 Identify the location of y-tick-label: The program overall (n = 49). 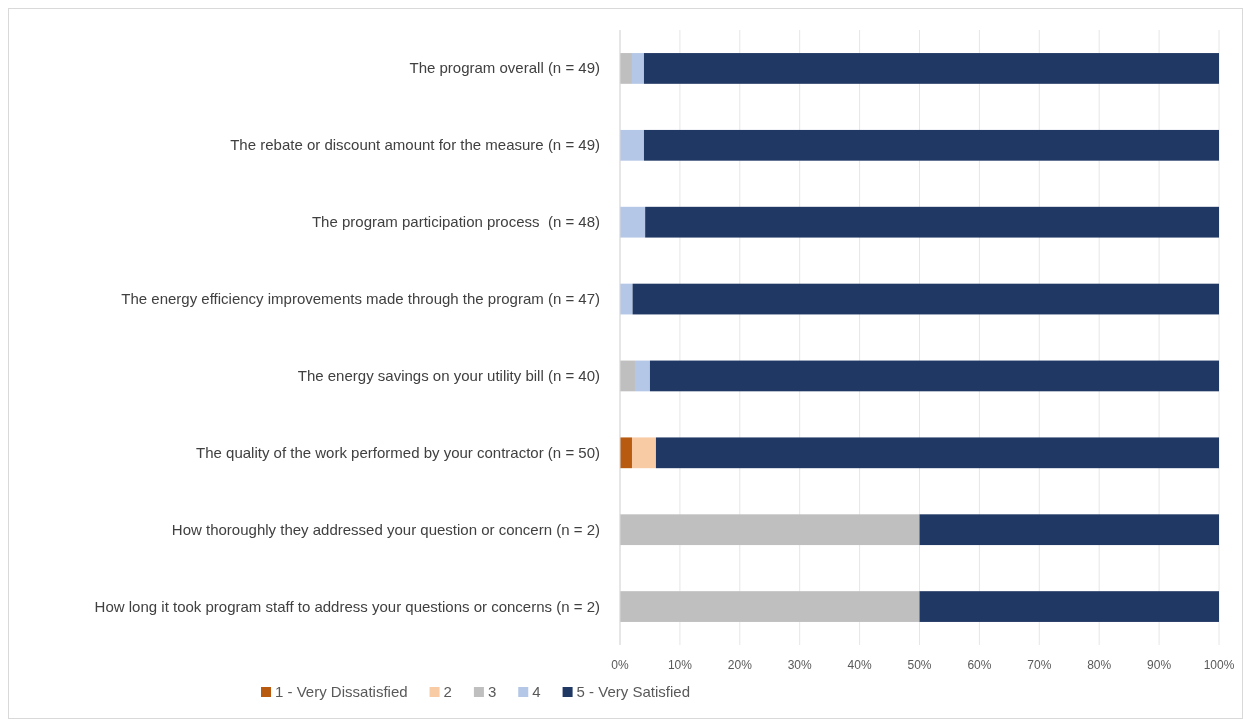
(504, 68).